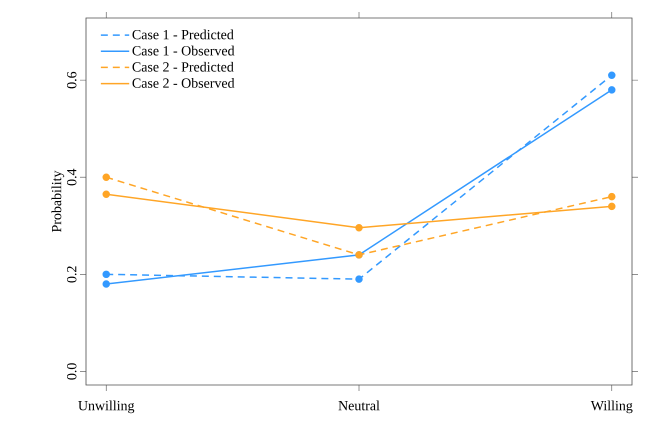 This screenshot has width=647, height=430. Describe the element at coordinates (611, 407) in the screenshot. I see `x-tick-label: Willing` at that location.